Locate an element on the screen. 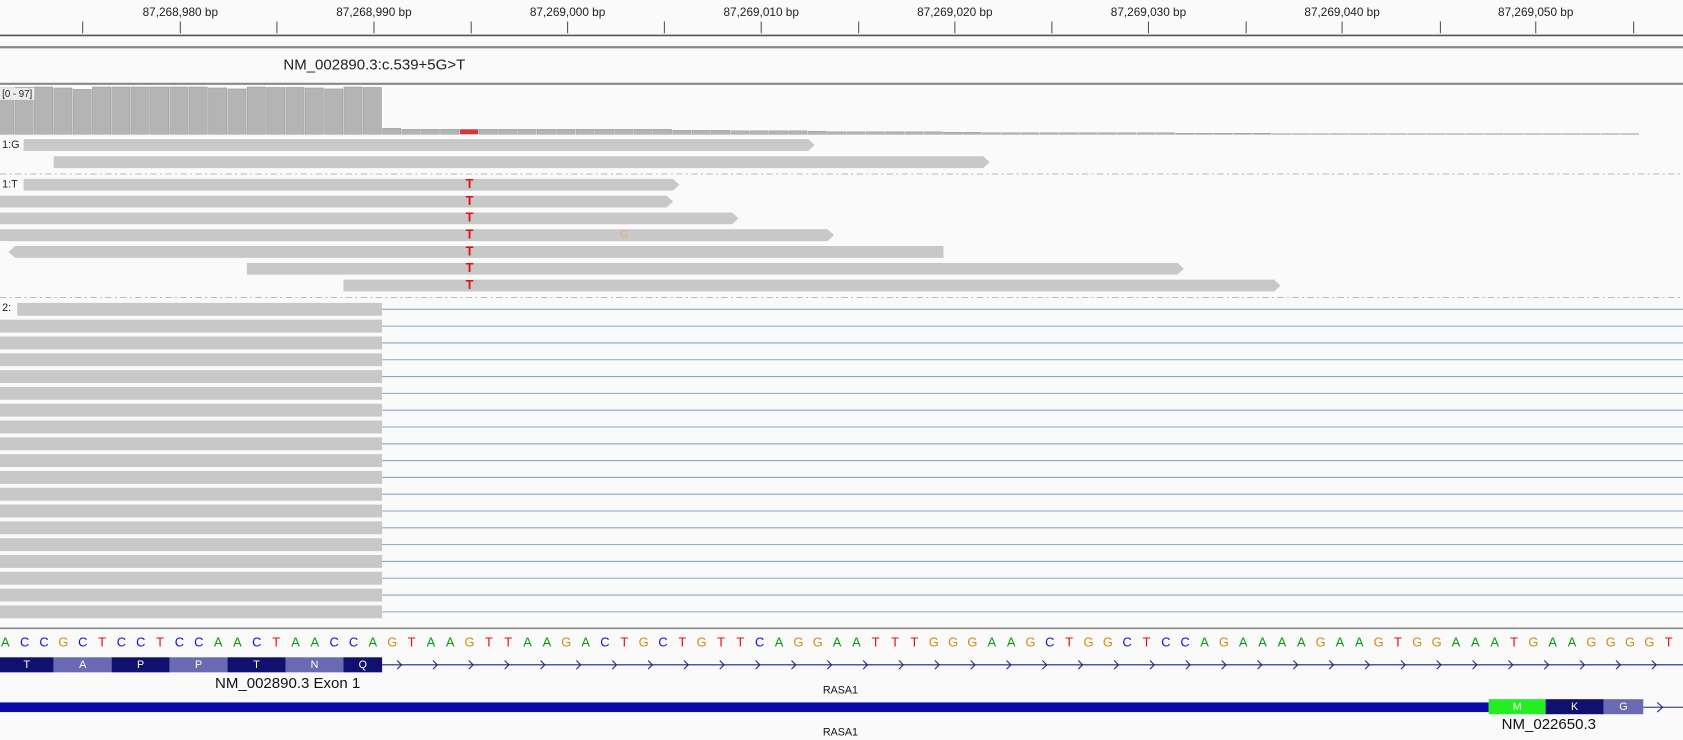 The image size is (1683, 740). ruler-label: 87,268,990 bp is located at coordinates (374, 12).